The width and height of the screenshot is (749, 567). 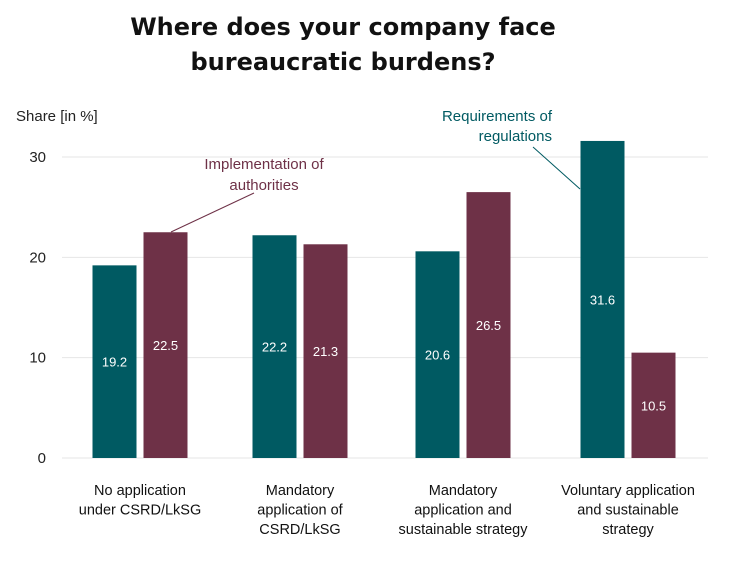 What do you see at coordinates (37, 257) in the screenshot?
I see `y-tick-label: 20` at bounding box center [37, 257].